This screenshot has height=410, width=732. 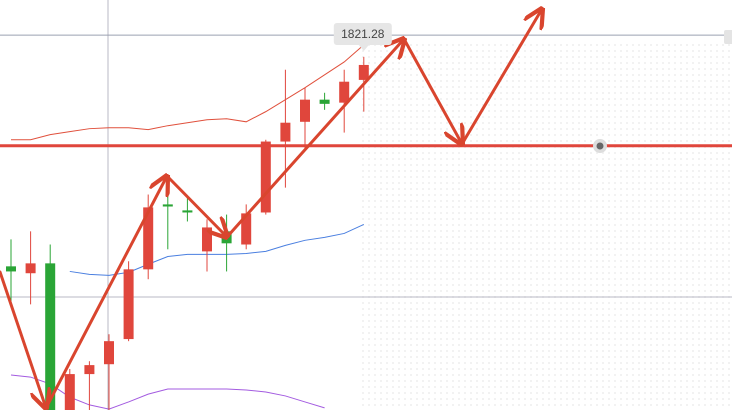 I want to click on price-label: 1821.28, so click(x=363, y=34).